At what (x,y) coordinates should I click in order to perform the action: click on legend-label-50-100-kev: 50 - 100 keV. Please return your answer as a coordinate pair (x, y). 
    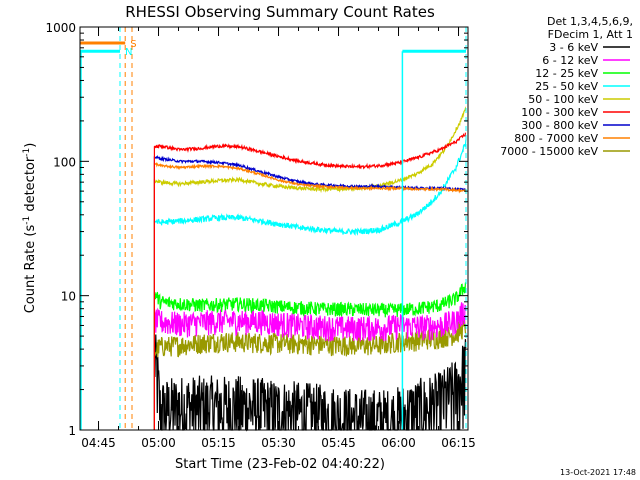
    Looking at the image, I should click on (563, 99).